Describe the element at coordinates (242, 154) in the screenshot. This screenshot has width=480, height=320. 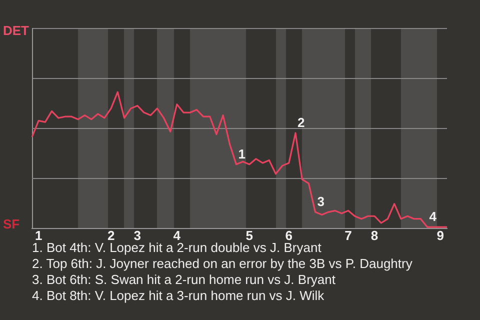
I see `annotation: 1` at that location.